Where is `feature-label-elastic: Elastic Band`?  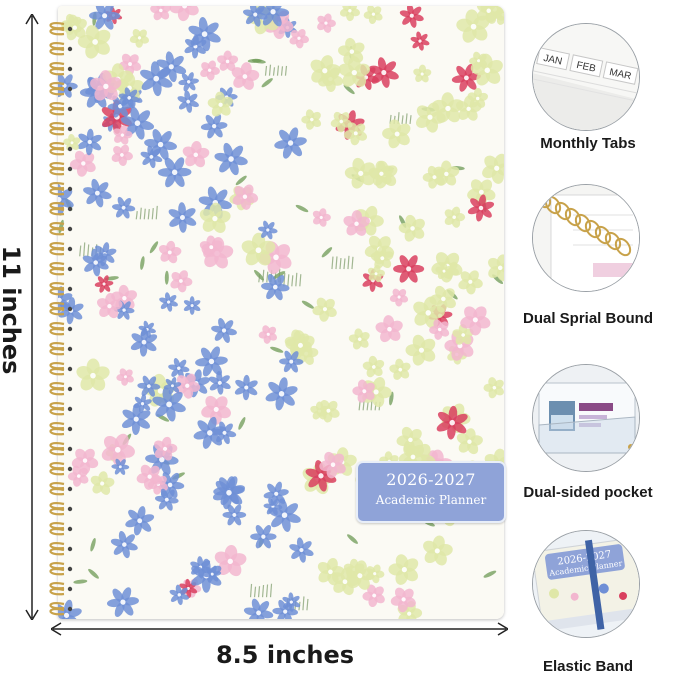
feature-label-elastic: Elastic Band is located at coordinates (588, 666).